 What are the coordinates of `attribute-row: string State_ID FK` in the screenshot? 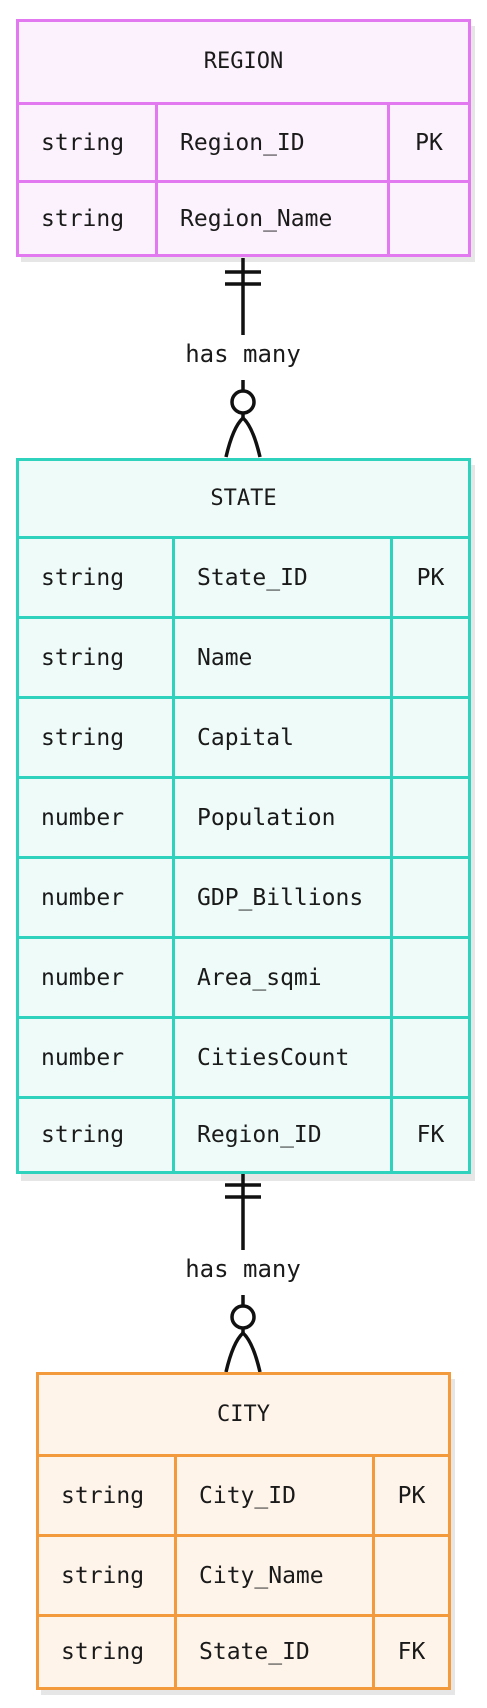 It's located at (243, 1650).